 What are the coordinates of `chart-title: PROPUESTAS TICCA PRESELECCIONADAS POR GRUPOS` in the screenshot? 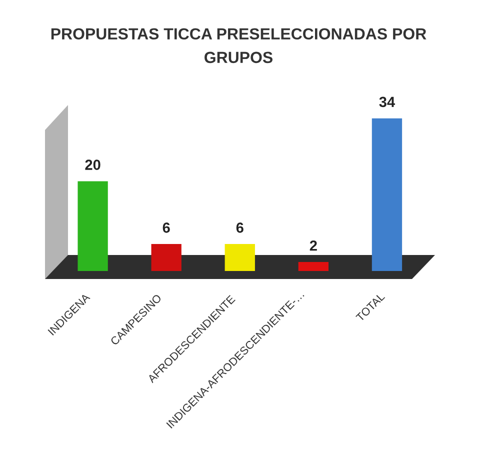 It's located at (238, 46).